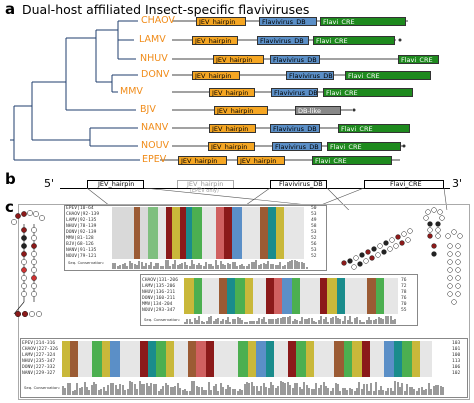 The image size is (474, 403). I want to click on sequence-name: CHAOV|92-139, so click(83, 214).